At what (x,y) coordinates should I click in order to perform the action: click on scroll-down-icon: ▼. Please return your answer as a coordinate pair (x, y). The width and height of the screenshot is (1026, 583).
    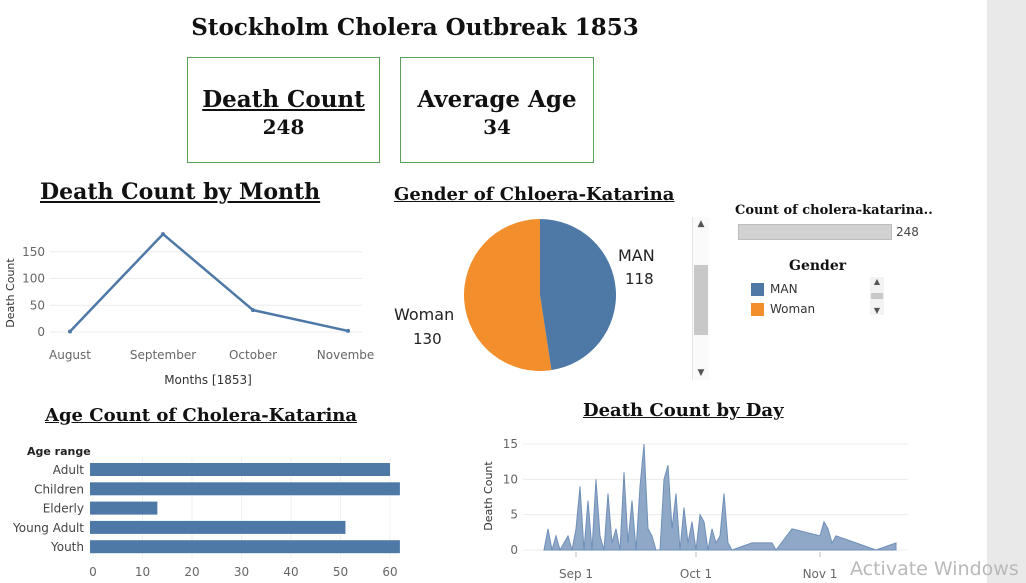
    Looking at the image, I should click on (701, 373).